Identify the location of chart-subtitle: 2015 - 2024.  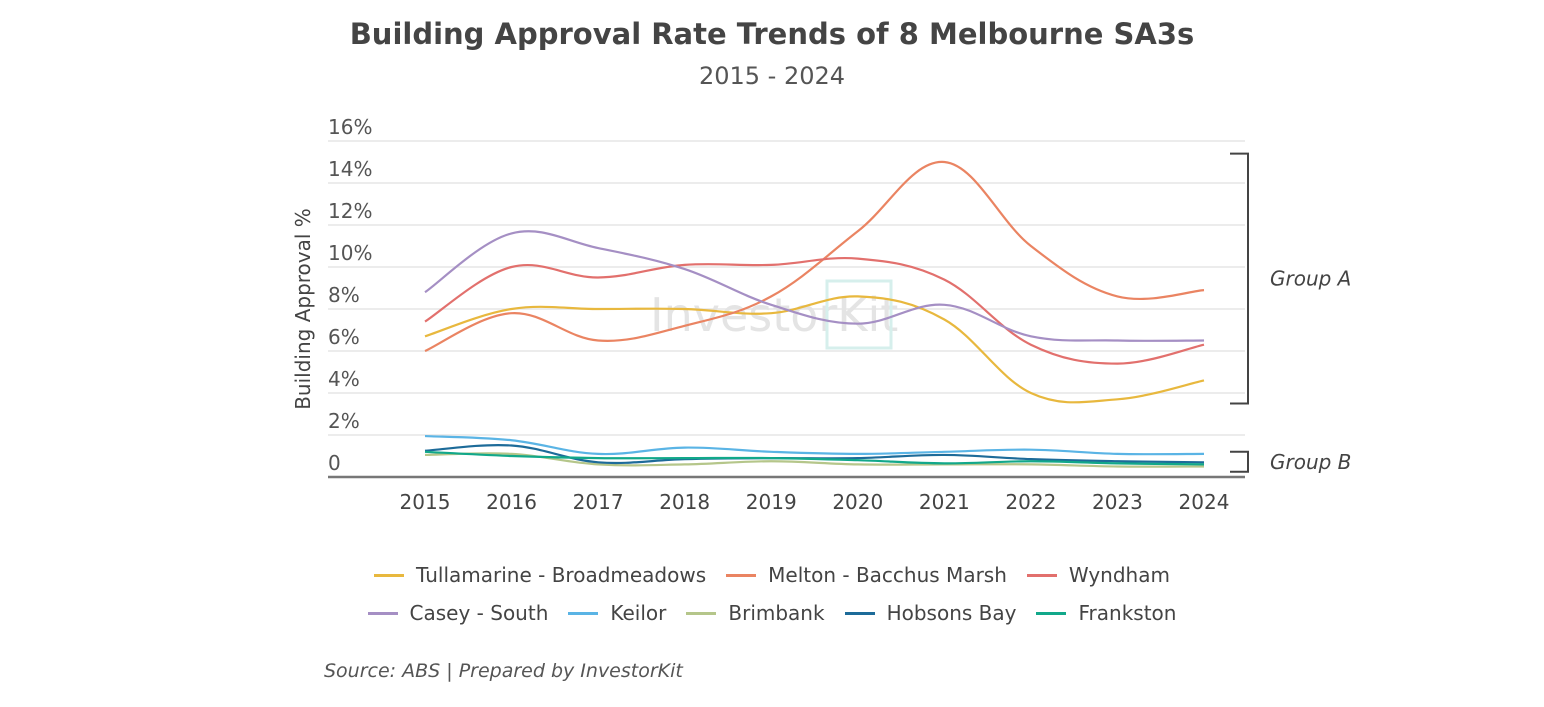
(772, 76).